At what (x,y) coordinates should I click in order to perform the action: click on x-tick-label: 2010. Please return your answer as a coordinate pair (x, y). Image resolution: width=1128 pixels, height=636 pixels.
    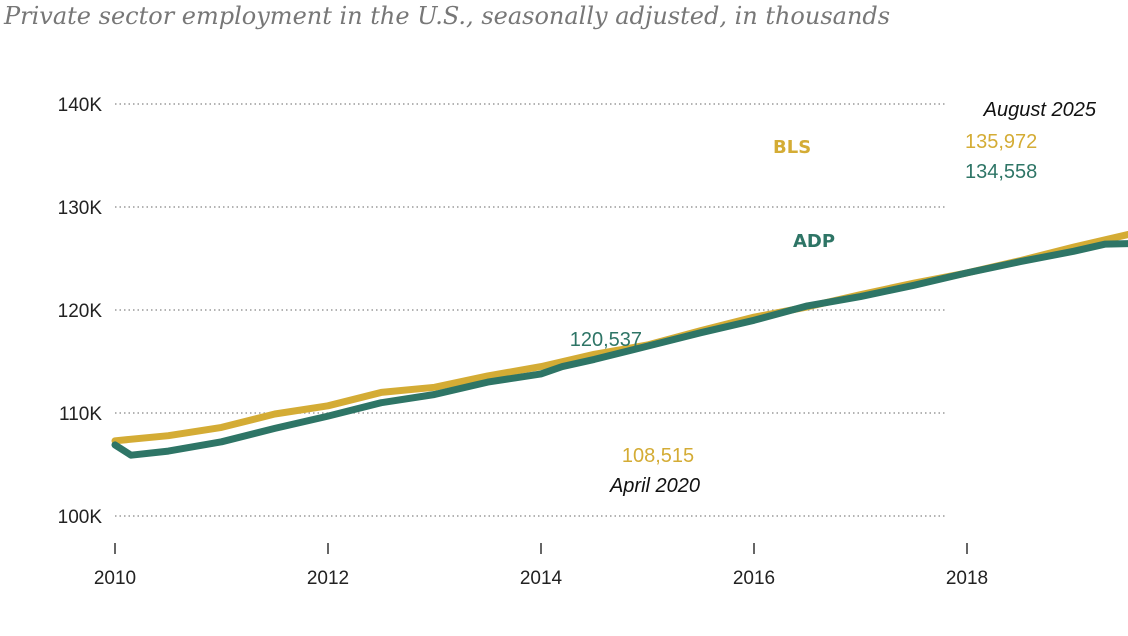
    Looking at the image, I should click on (115, 578).